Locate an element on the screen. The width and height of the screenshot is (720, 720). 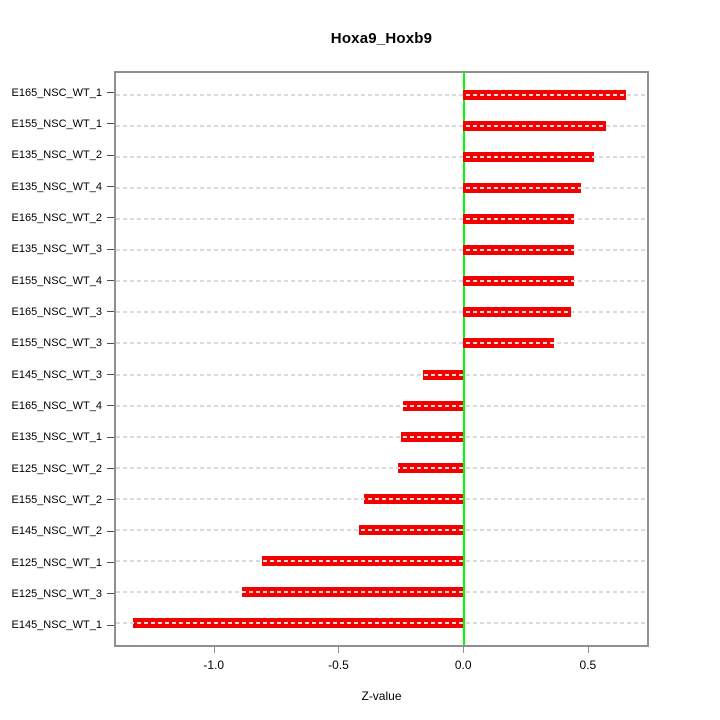
y-label-row: E155_NSC_WT_3 is located at coordinates (57, 343).